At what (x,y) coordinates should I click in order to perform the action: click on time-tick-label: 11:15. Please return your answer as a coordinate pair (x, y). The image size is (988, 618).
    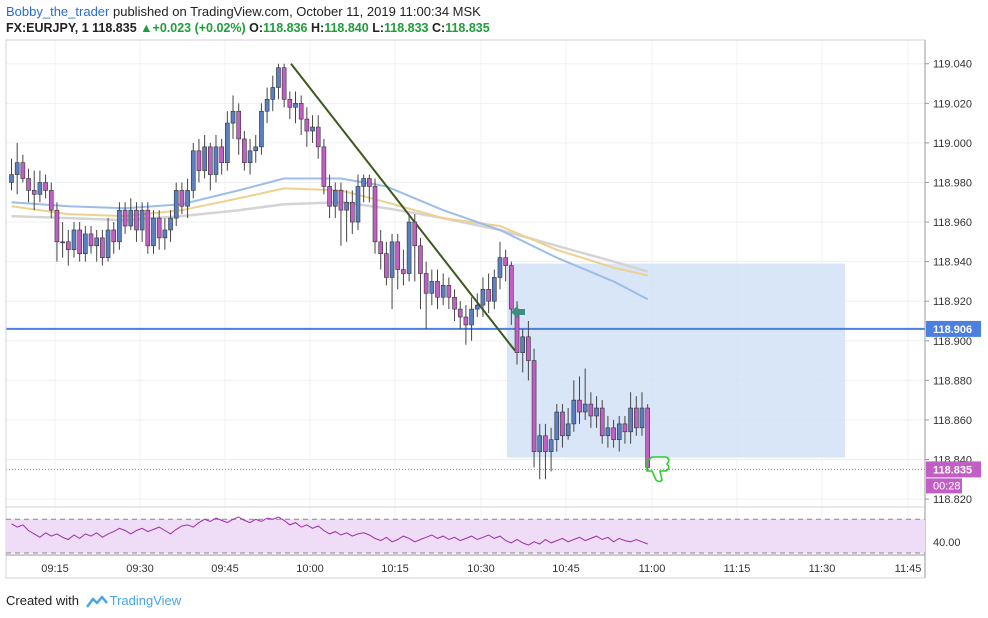
    Looking at the image, I should click on (737, 569).